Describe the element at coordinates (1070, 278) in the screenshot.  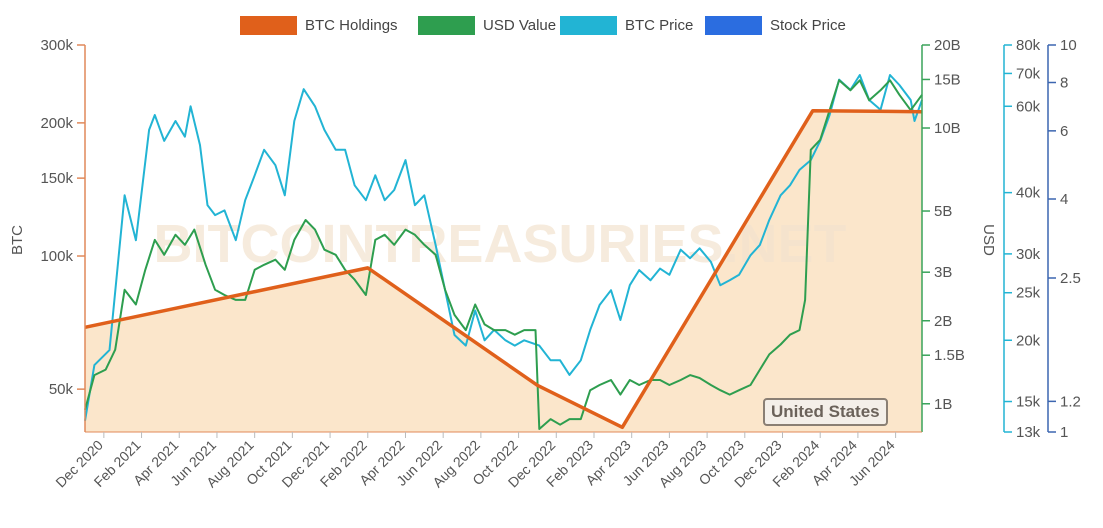
I see `stock-price-axis-tick-label: 2.5` at that location.